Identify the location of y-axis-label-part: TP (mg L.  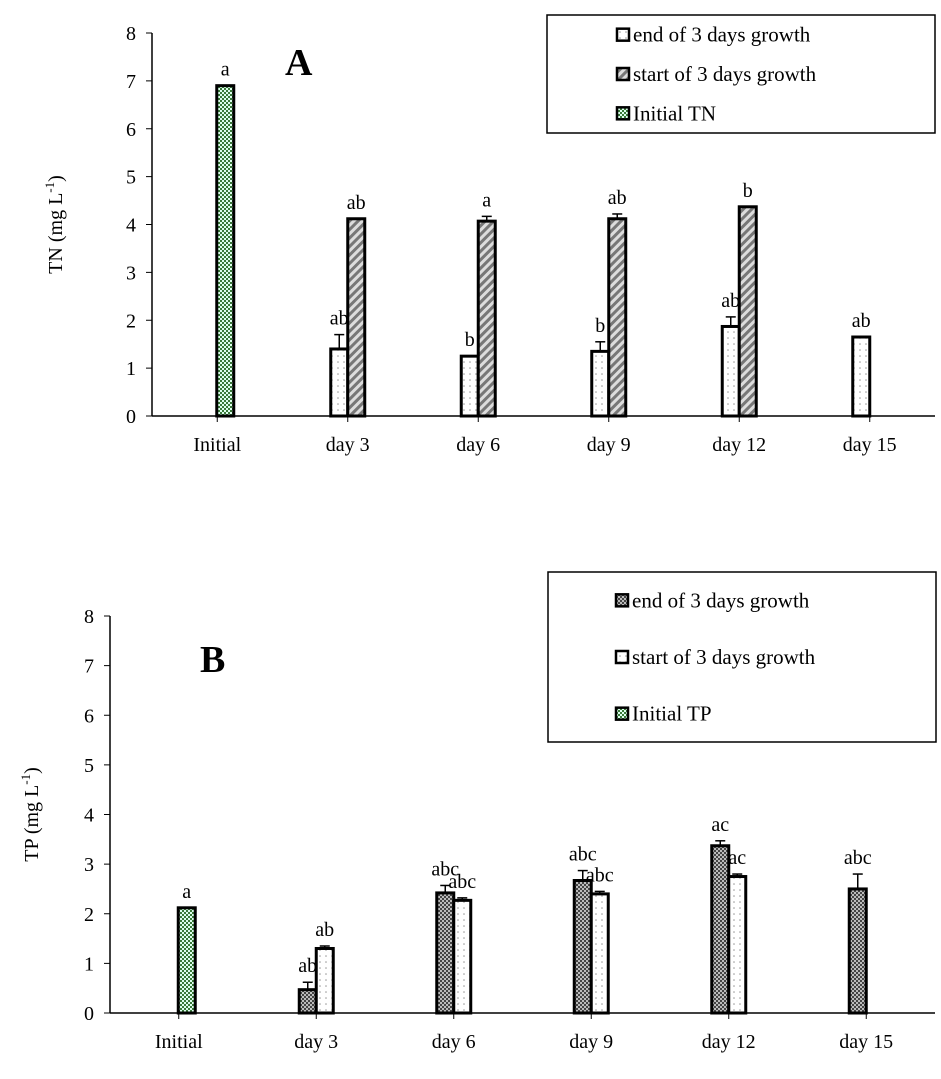
(32, 823).